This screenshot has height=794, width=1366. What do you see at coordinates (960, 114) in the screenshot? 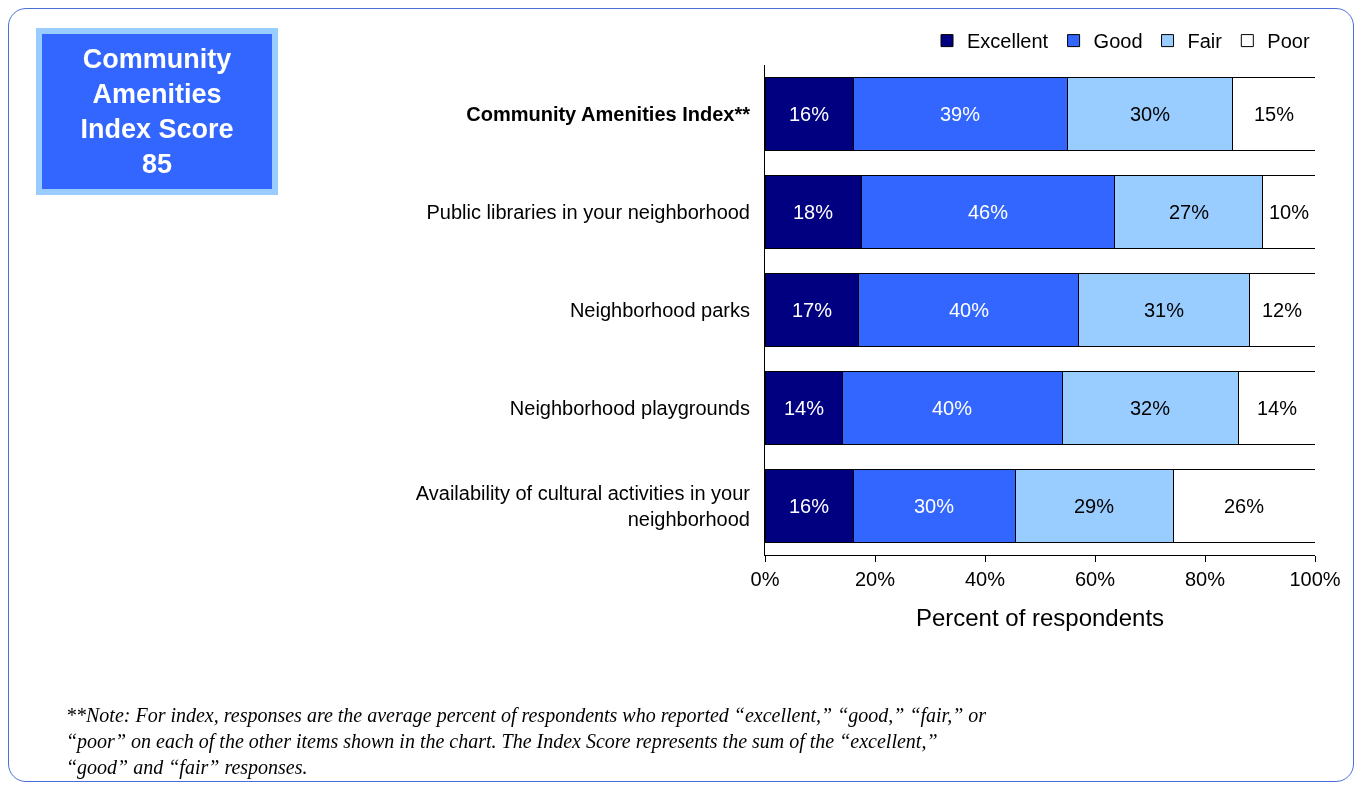
I see `data-label: 39%` at bounding box center [960, 114].